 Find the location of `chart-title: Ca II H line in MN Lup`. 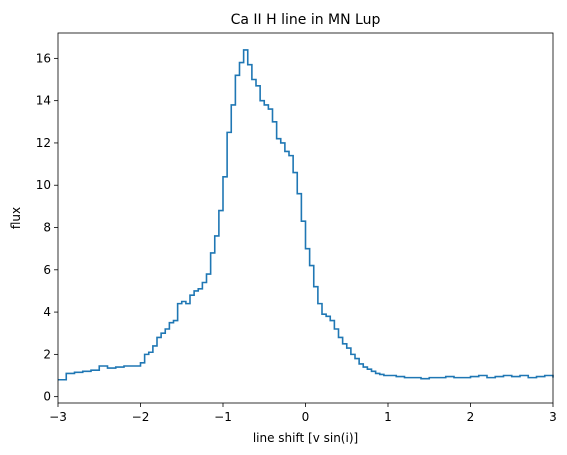

chart-title: Ca II H line in MN Lup is located at coordinates (306, 20).